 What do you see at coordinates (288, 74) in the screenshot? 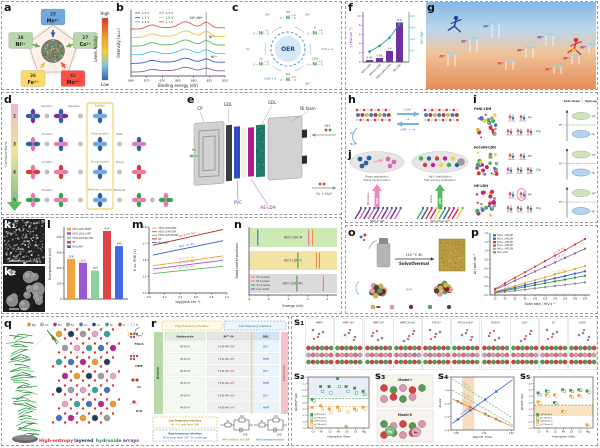
I see `text-label: OO` at bounding box center [288, 74].